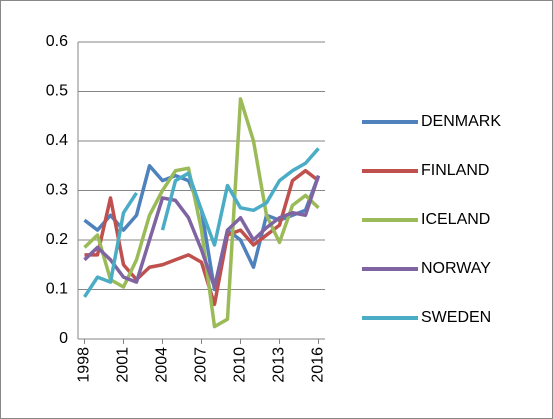 The width and height of the screenshot is (553, 419). Describe the element at coordinates (461, 121) in the screenshot. I see `legend-label: DENMARK` at that location.